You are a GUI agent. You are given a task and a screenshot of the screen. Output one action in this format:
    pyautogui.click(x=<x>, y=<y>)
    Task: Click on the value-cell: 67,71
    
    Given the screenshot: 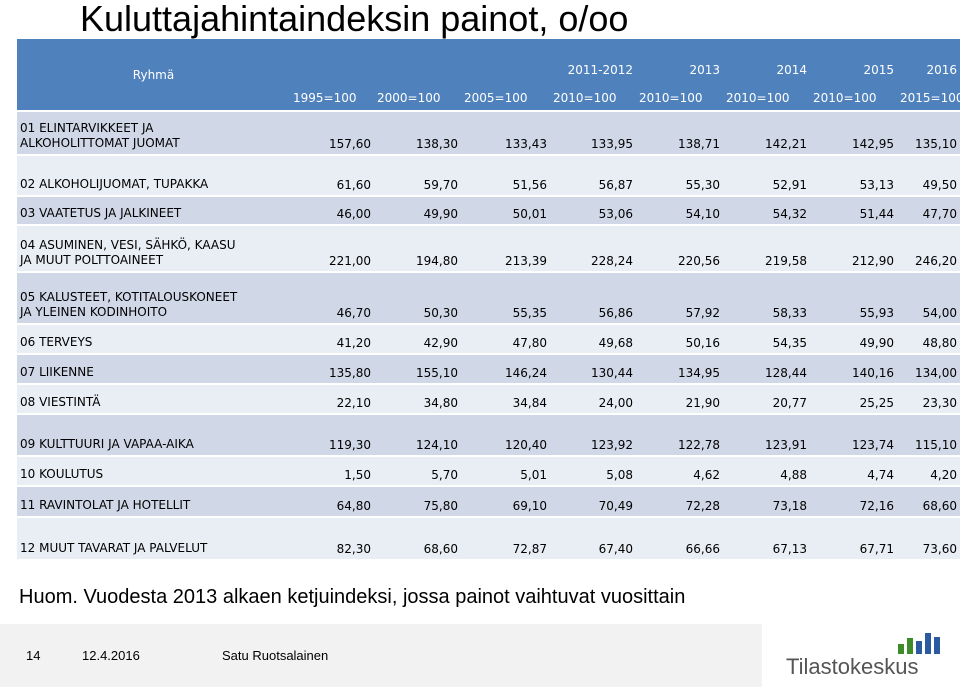 What is the action you would take?
    pyautogui.click(x=853, y=537)
    